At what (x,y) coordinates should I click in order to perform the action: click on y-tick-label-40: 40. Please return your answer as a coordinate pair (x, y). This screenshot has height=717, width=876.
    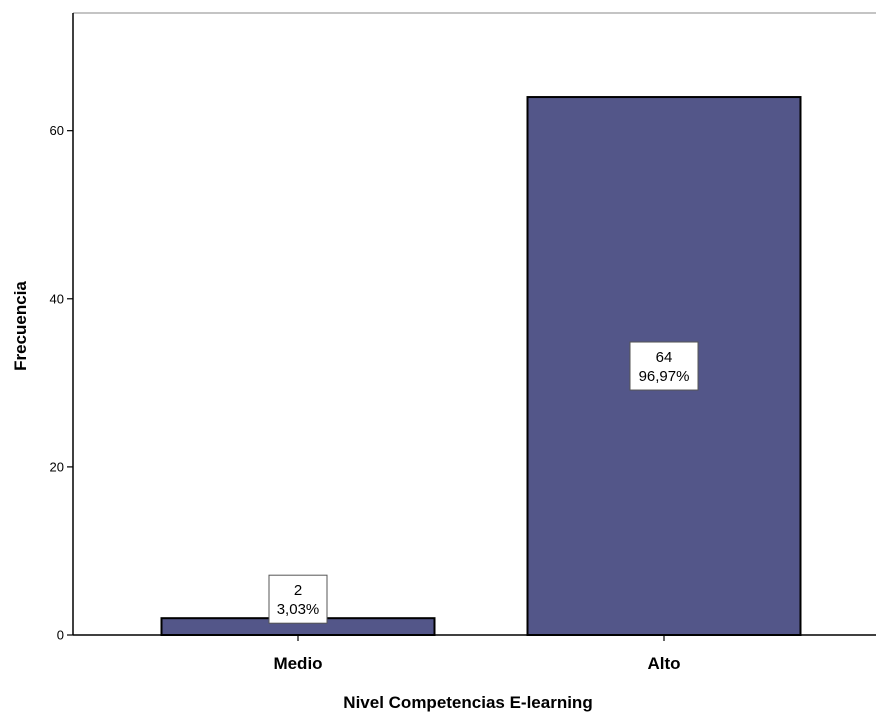
    Looking at the image, I should click on (57, 298).